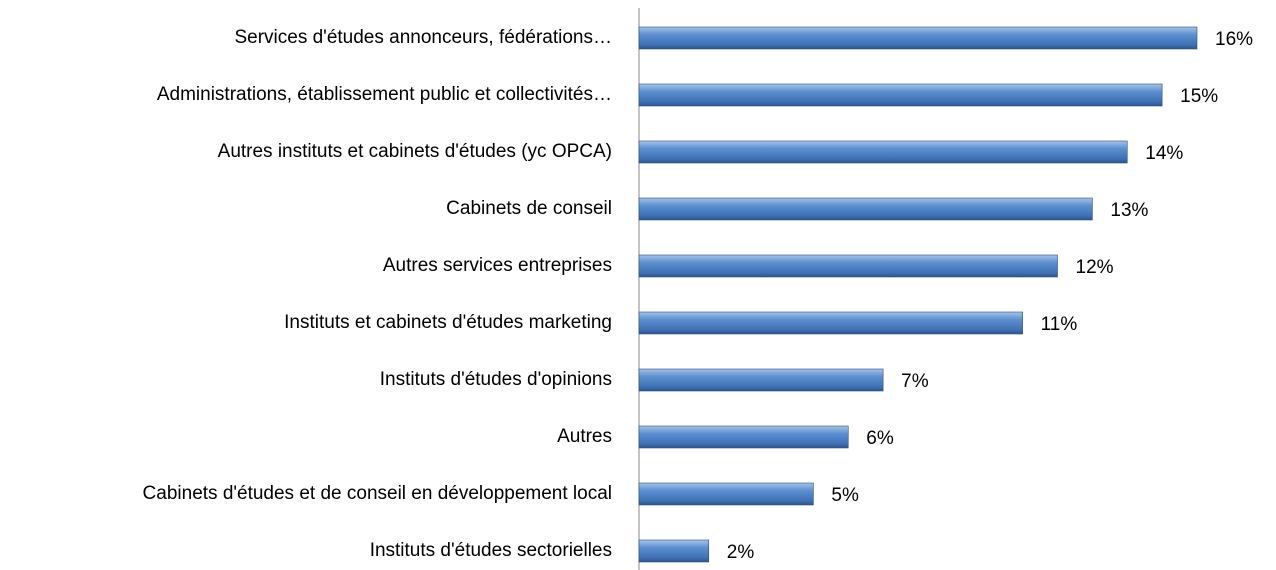 This screenshot has width=1276, height=570. I want to click on category-label: Cabinets de conseil, so click(529, 208).